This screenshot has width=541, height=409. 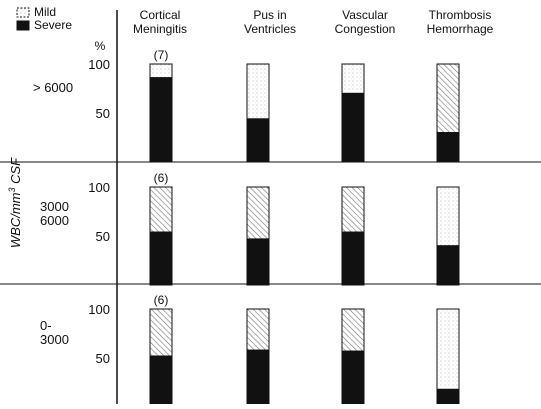 I want to click on bar-mild-p1-c1, so click(x=161, y=71).